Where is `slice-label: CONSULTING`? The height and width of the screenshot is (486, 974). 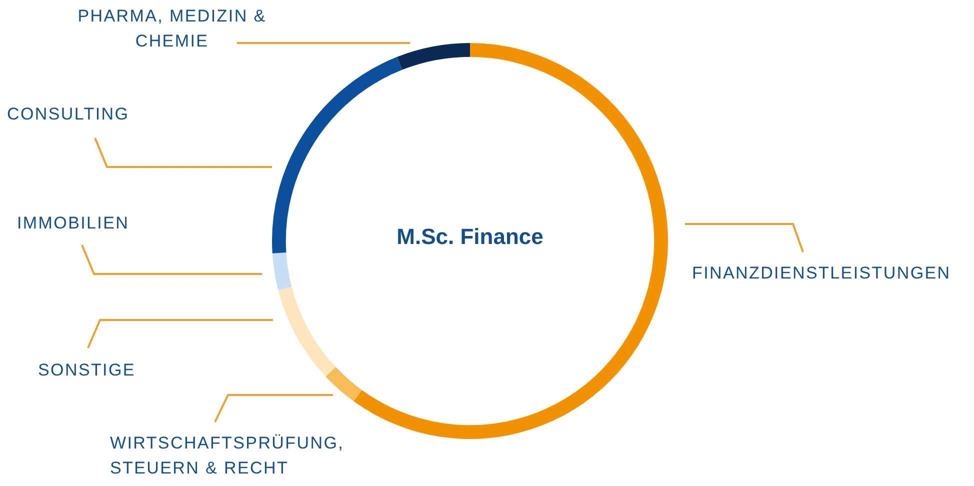 slice-label: CONSULTING is located at coordinates (68, 114).